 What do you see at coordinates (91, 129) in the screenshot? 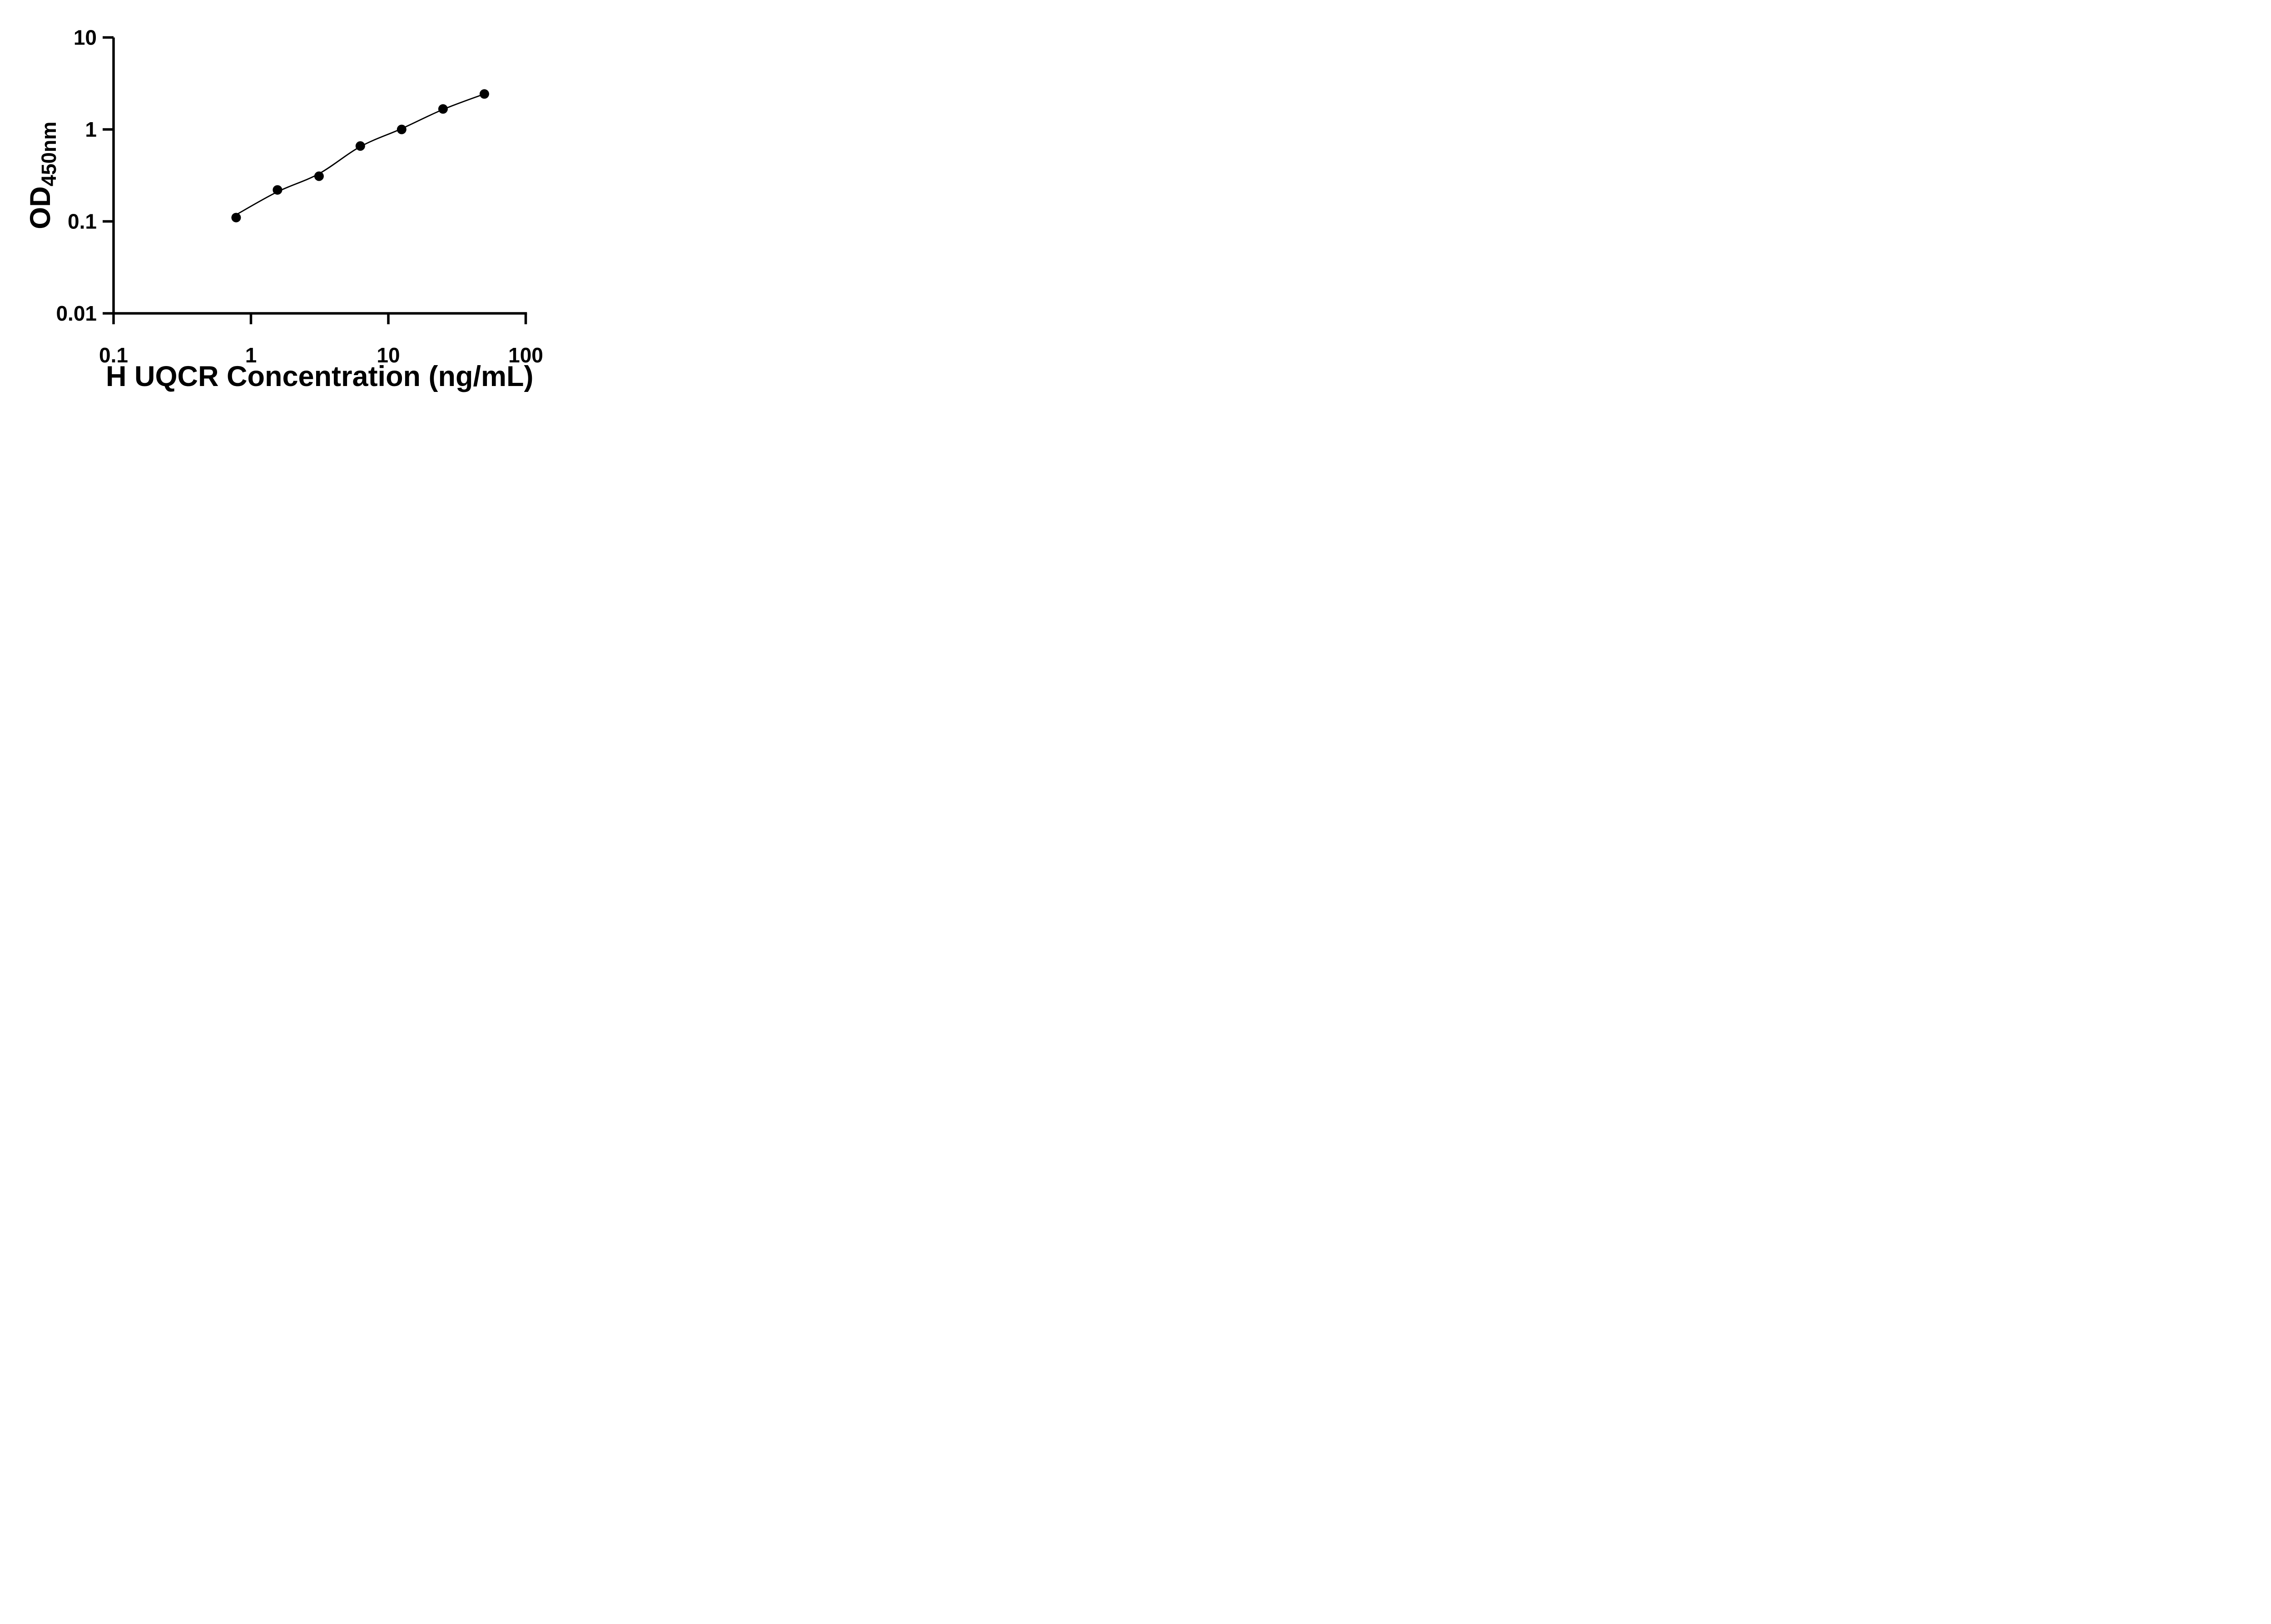
I see `y-tick-label: 1` at bounding box center [91, 129].